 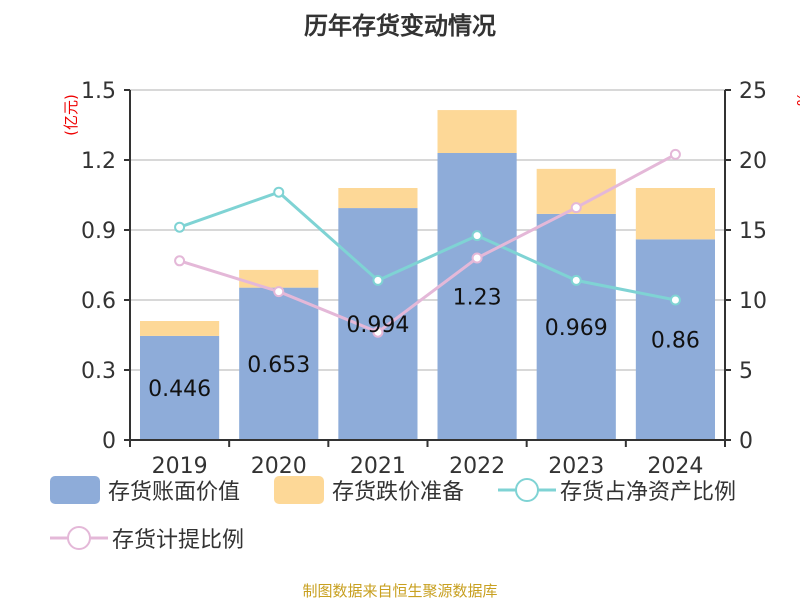 What do you see at coordinates (753, 91) in the screenshot?
I see `right-tick-label: 25` at bounding box center [753, 91].